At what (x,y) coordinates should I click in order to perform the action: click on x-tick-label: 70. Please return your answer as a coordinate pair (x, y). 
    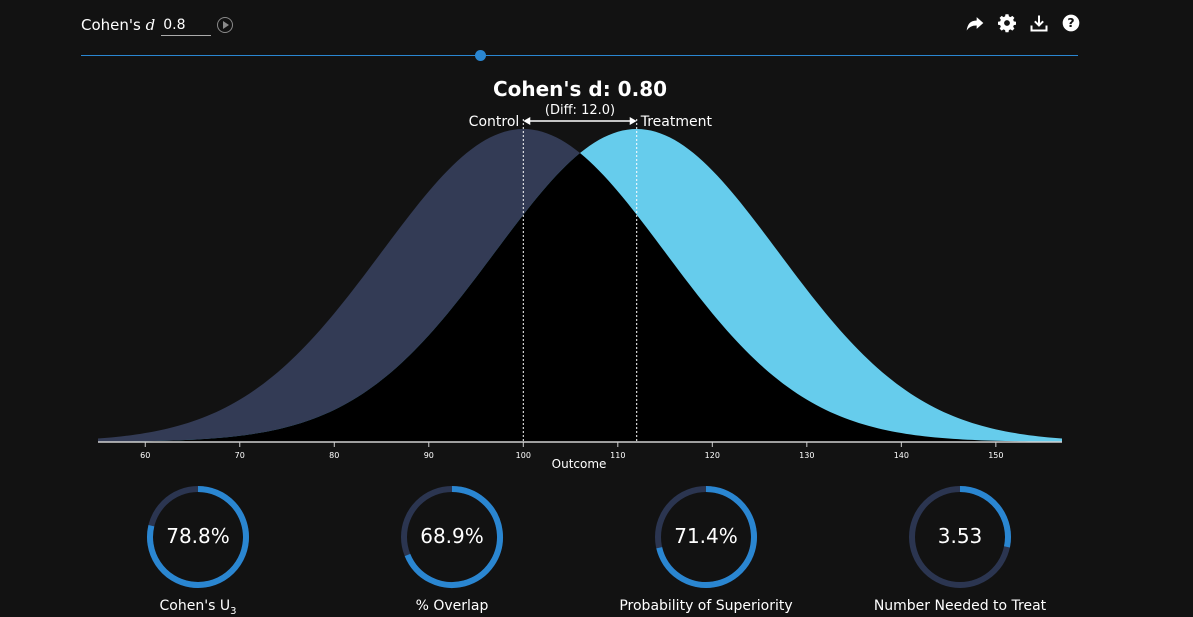
    Looking at the image, I should click on (240, 455).